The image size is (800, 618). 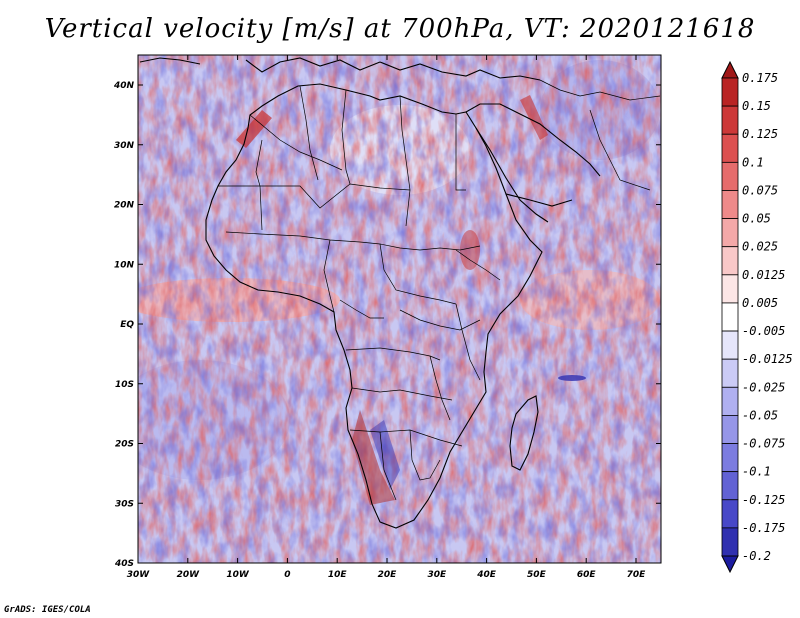 What do you see at coordinates (124, 86) in the screenshot?
I see `lat-tick-label: 40N` at bounding box center [124, 86].